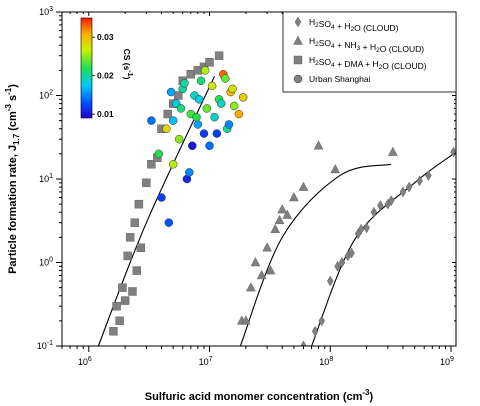 This screenshot has width=480, height=406. What do you see at coordinates (45, 345) in the screenshot?
I see `y-tick-label: 10⁻¹` at bounding box center [45, 345].